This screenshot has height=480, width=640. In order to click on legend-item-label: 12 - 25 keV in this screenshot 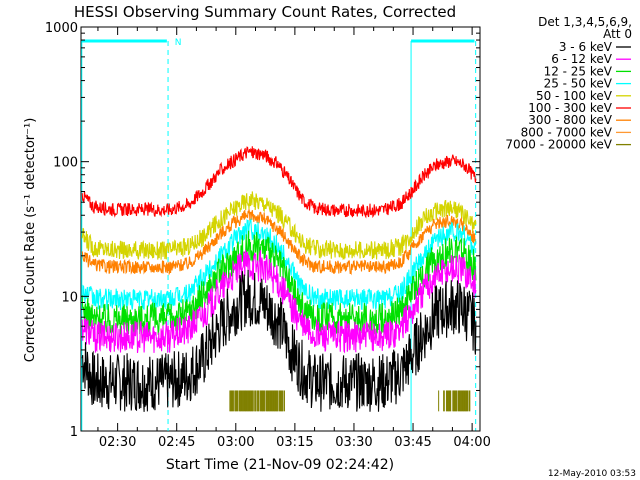, I will do `click(578, 71)`.